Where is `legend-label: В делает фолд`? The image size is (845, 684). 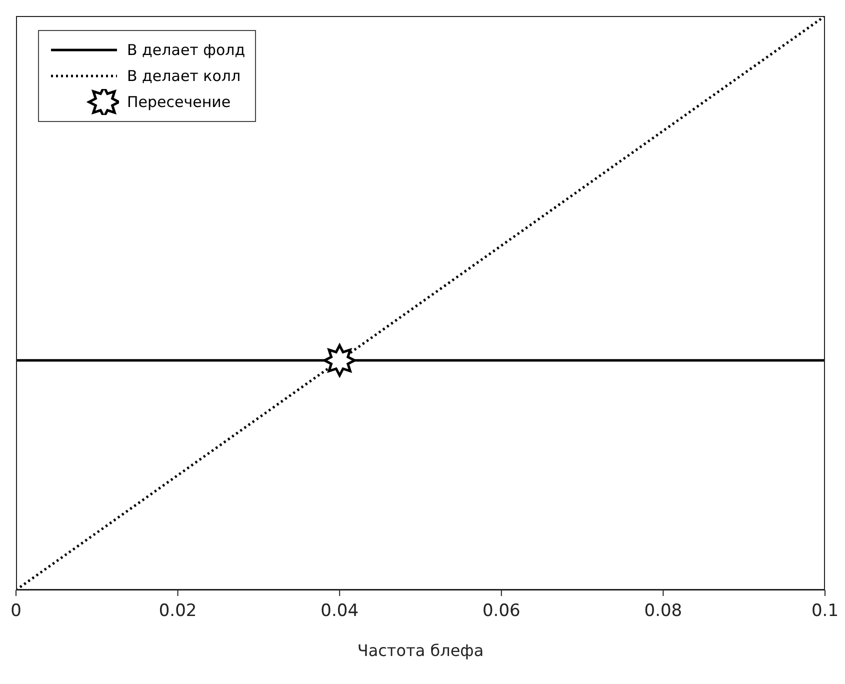
legend-label: В делает фолд is located at coordinates (186, 50).